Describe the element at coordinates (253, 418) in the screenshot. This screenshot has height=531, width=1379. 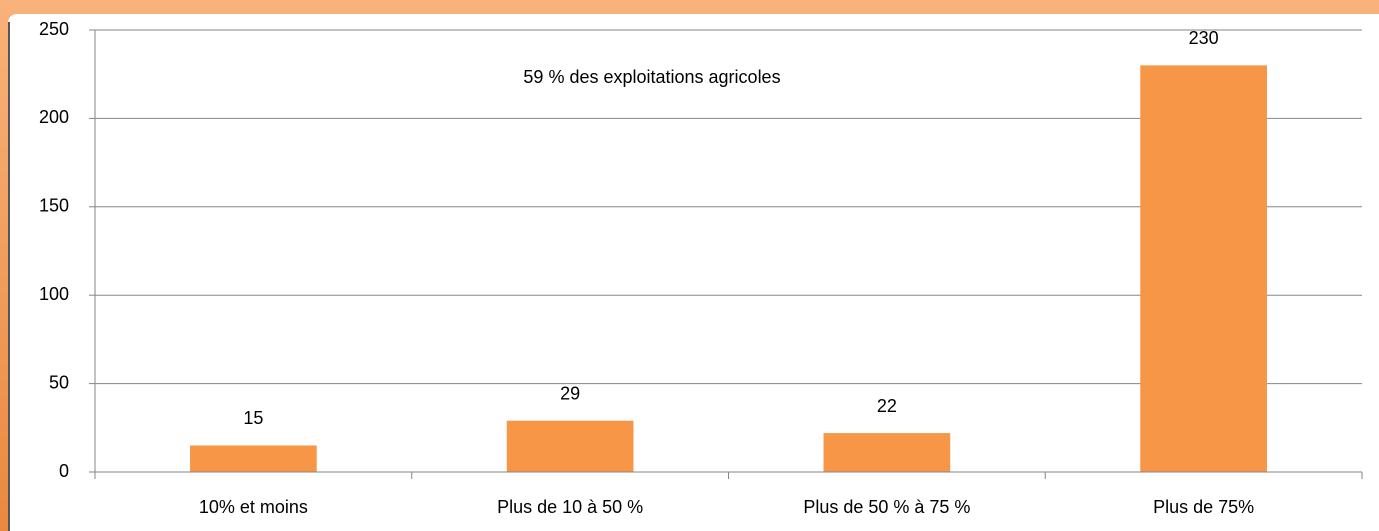
I see `data-label: 15` at that location.